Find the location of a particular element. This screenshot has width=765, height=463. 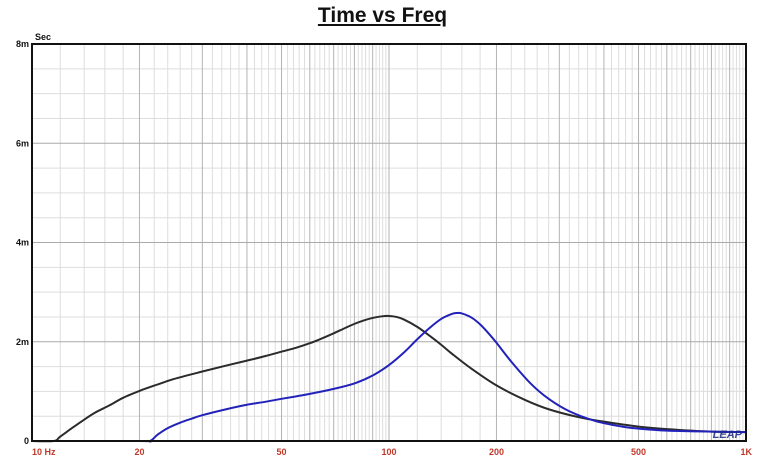

x-tick-label: 20 is located at coordinates (139, 452).